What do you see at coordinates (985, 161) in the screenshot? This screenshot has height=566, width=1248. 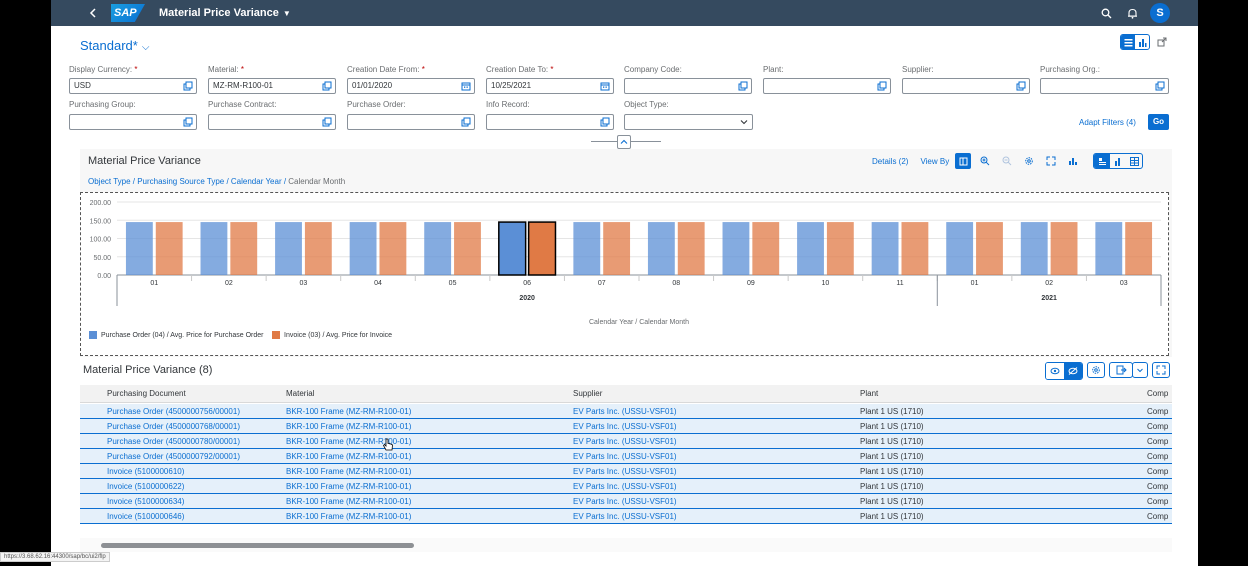 I see `zoom-in-icon` at bounding box center [985, 161].